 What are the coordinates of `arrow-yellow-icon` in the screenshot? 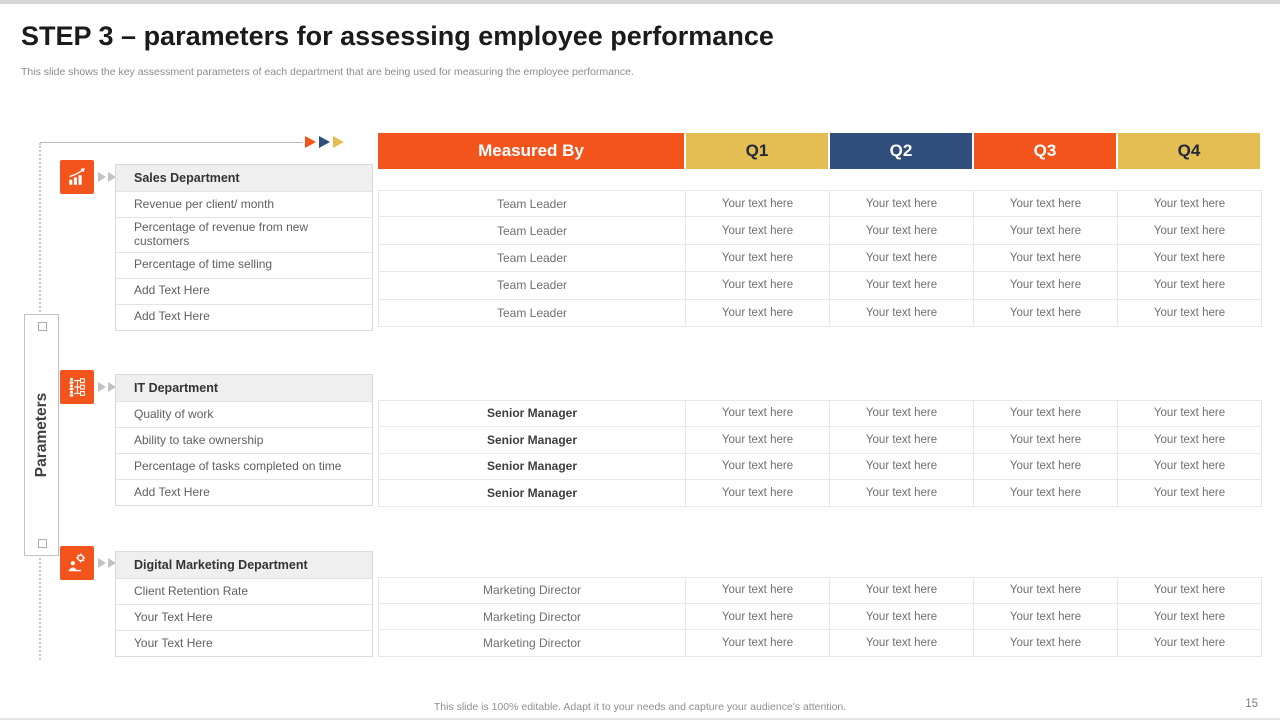 It's located at (338, 142).